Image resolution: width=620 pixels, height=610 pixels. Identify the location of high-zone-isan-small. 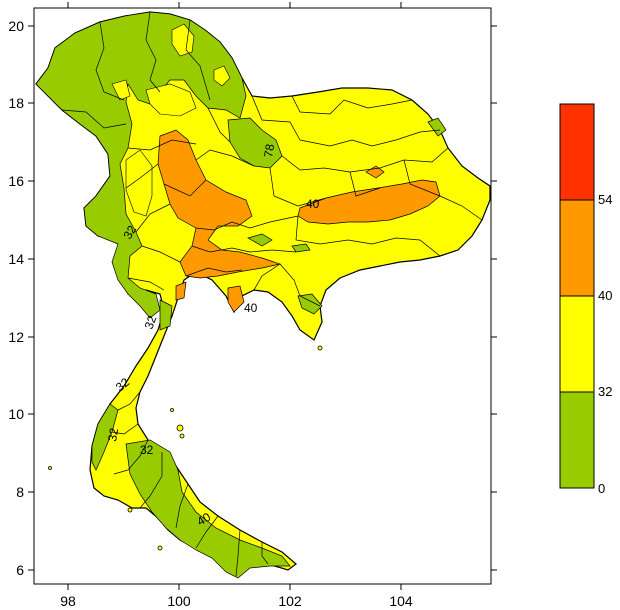
(375, 172).